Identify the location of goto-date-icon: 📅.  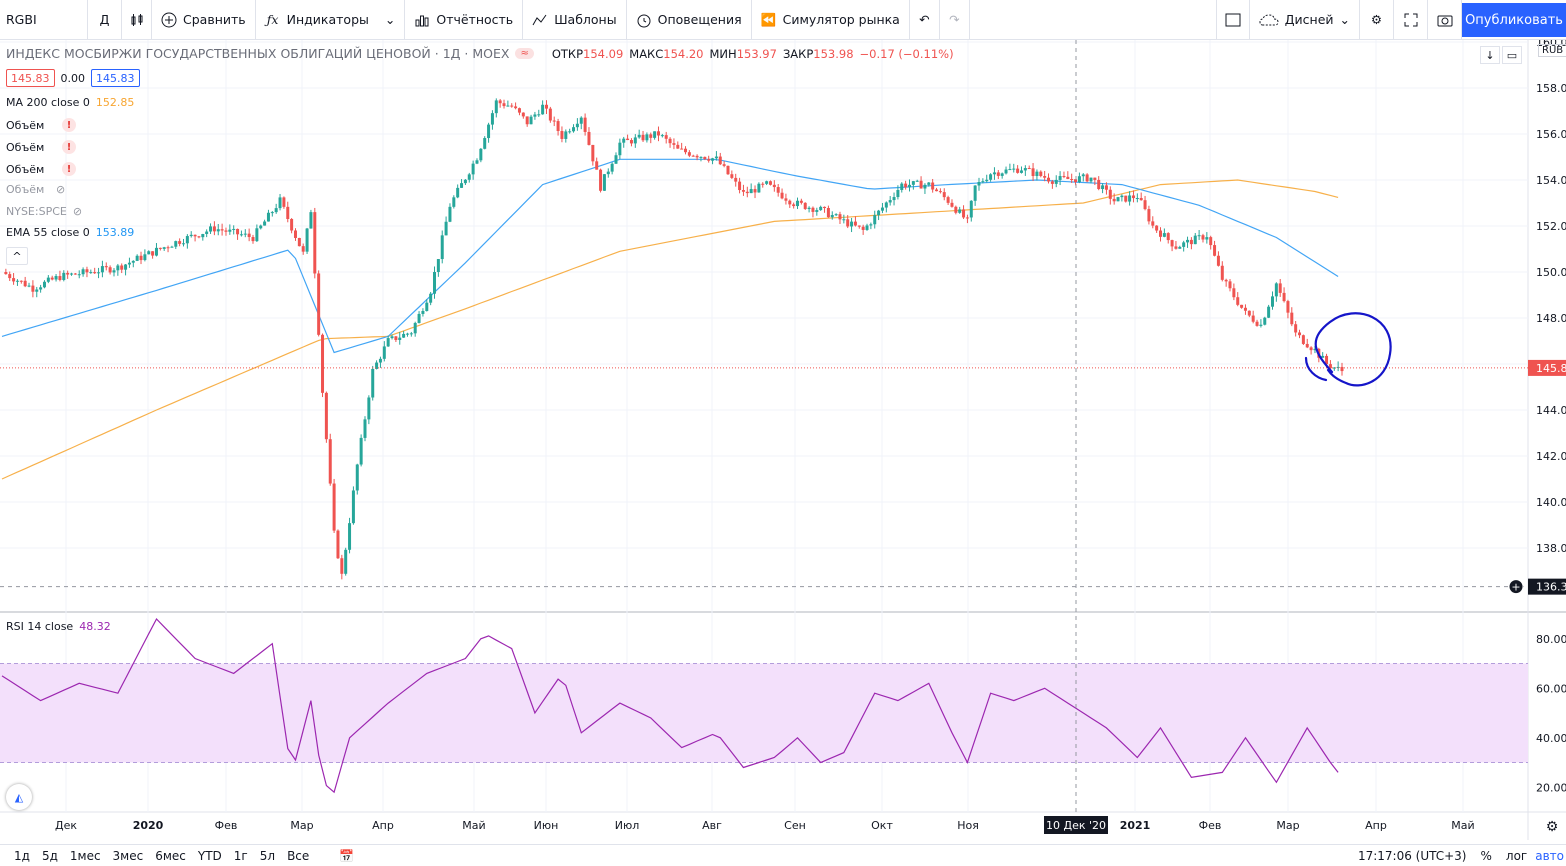
(347, 855).